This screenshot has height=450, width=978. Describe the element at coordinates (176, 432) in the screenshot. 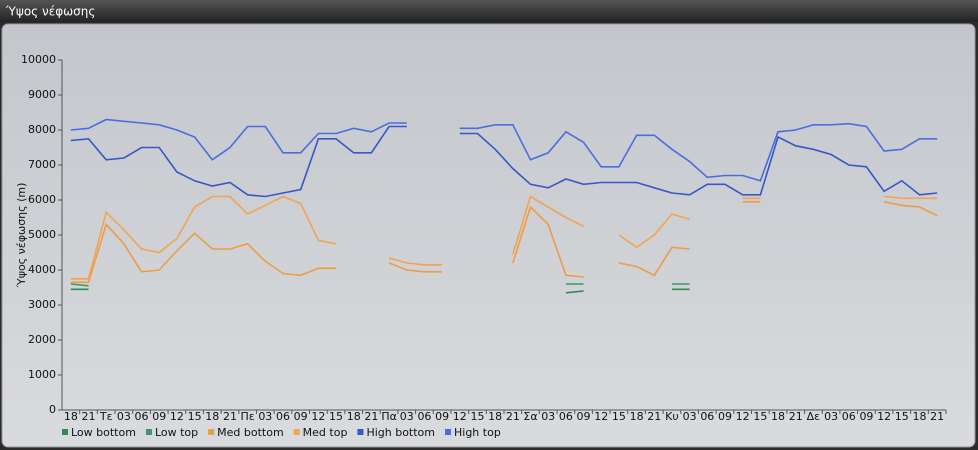

I see `legend-label: Low top` at that location.